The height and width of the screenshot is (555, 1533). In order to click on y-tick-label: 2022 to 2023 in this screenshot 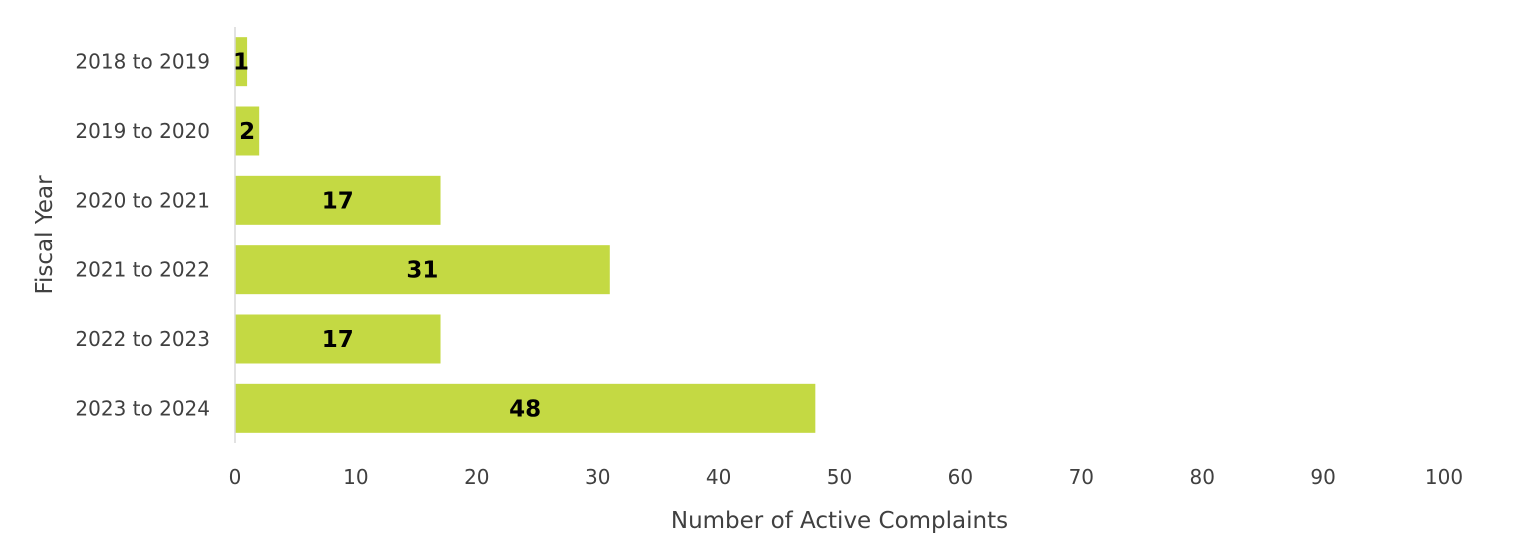, I will do `click(142, 339)`.